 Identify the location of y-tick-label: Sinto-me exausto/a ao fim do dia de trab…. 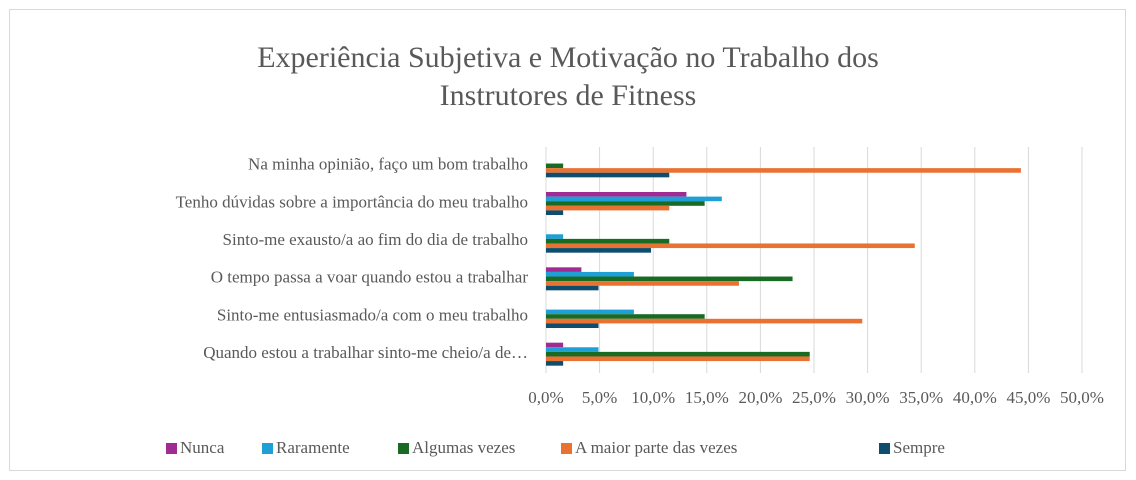
(375, 239).